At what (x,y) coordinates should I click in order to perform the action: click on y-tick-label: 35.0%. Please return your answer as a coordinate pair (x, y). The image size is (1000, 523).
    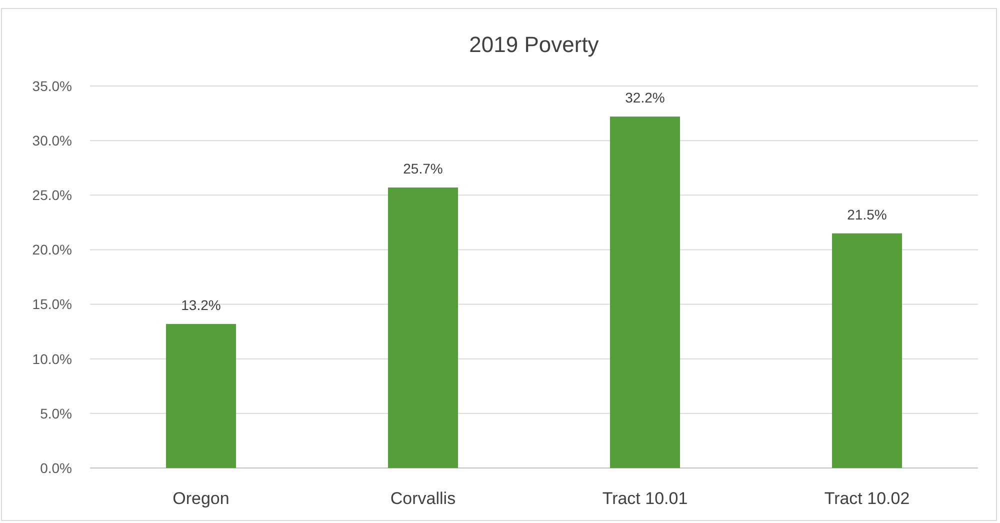
    Looking at the image, I should click on (52, 86).